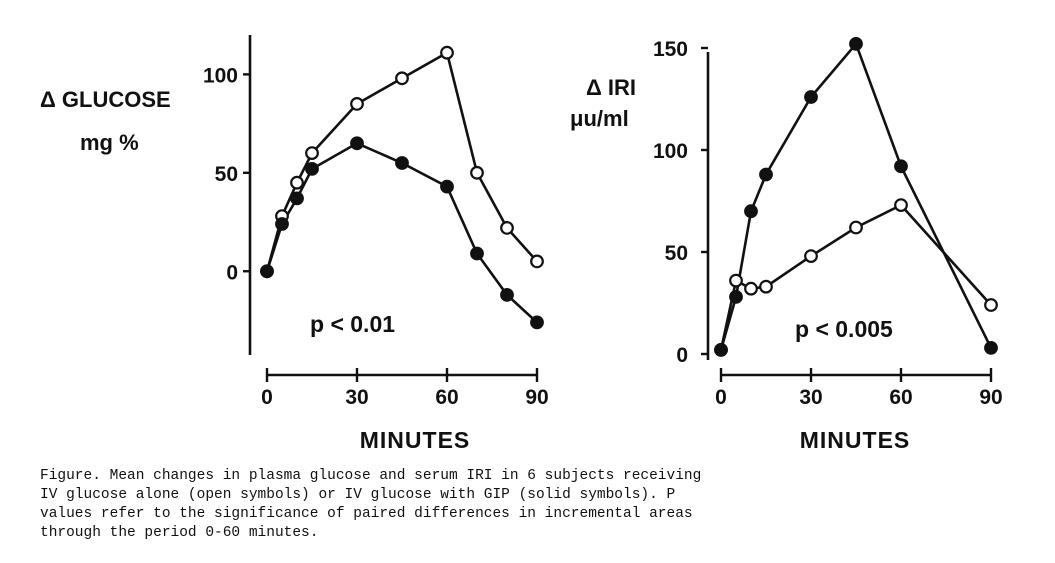 The height and width of the screenshot is (563, 1055). What do you see at coordinates (446, 397) in the screenshot?
I see `glucose-x-tick-label: 60` at bounding box center [446, 397].